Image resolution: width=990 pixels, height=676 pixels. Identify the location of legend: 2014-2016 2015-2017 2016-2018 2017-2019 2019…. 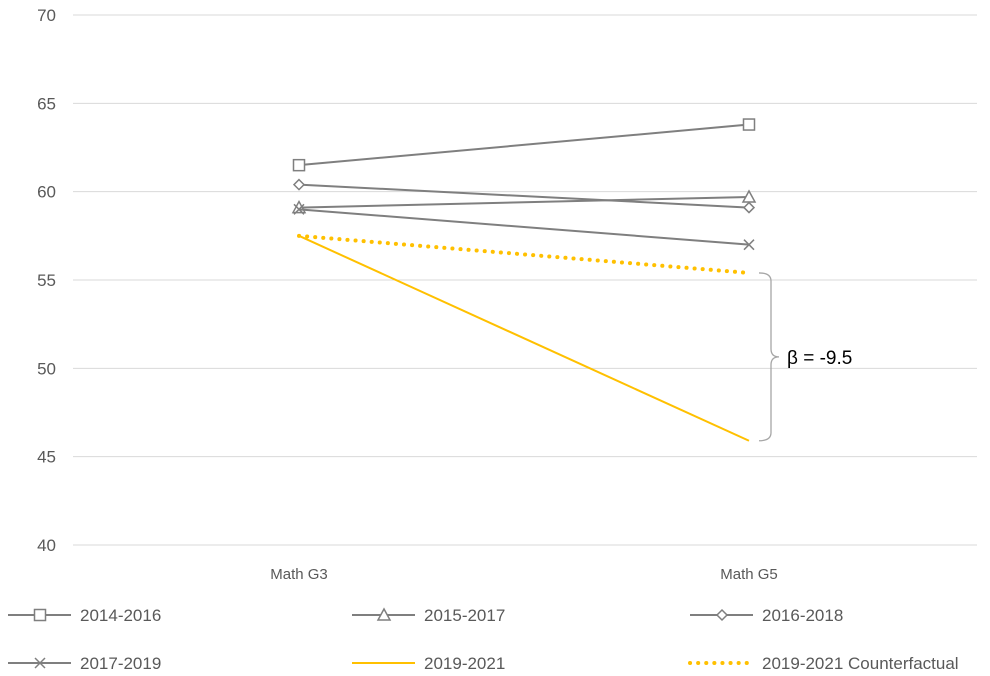
(483, 639).